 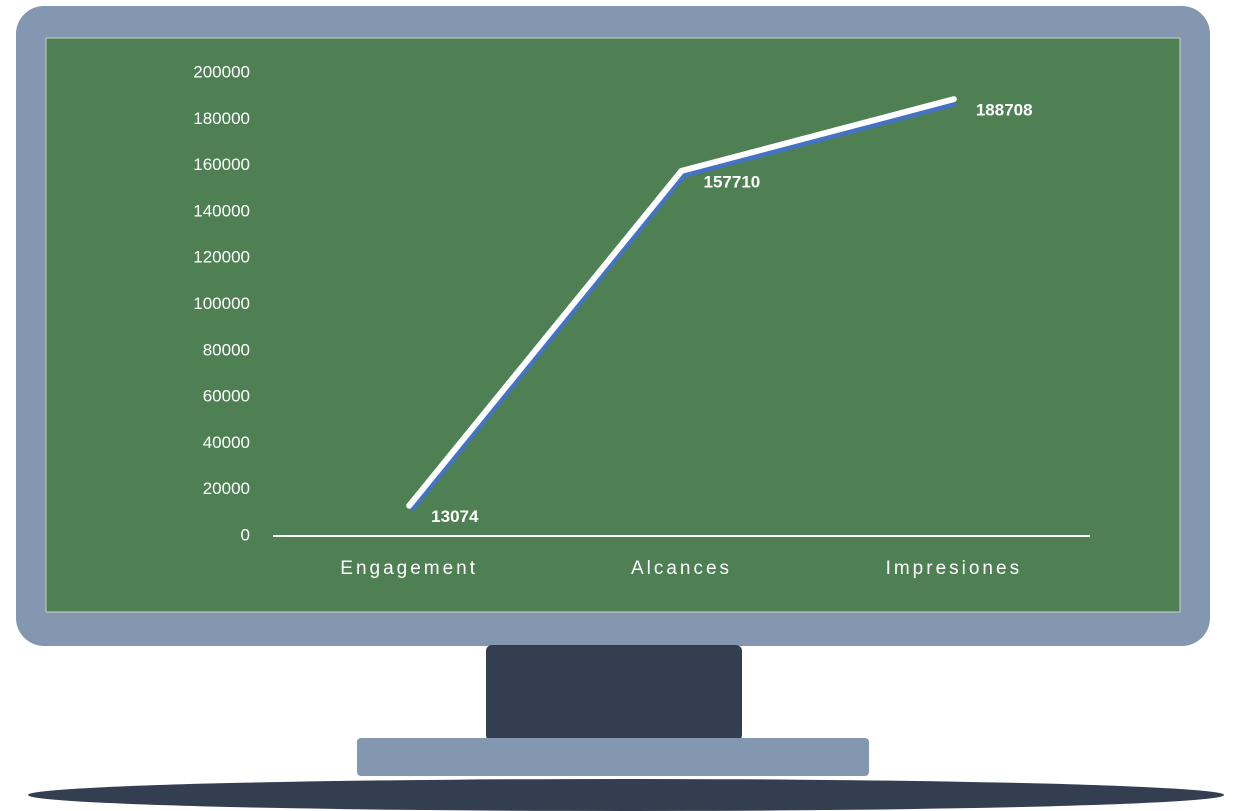 What do you see at coordinates (226, 442) in the screenshot?
I see `y-tick-label: 40000` at bounding box center [226, 442].